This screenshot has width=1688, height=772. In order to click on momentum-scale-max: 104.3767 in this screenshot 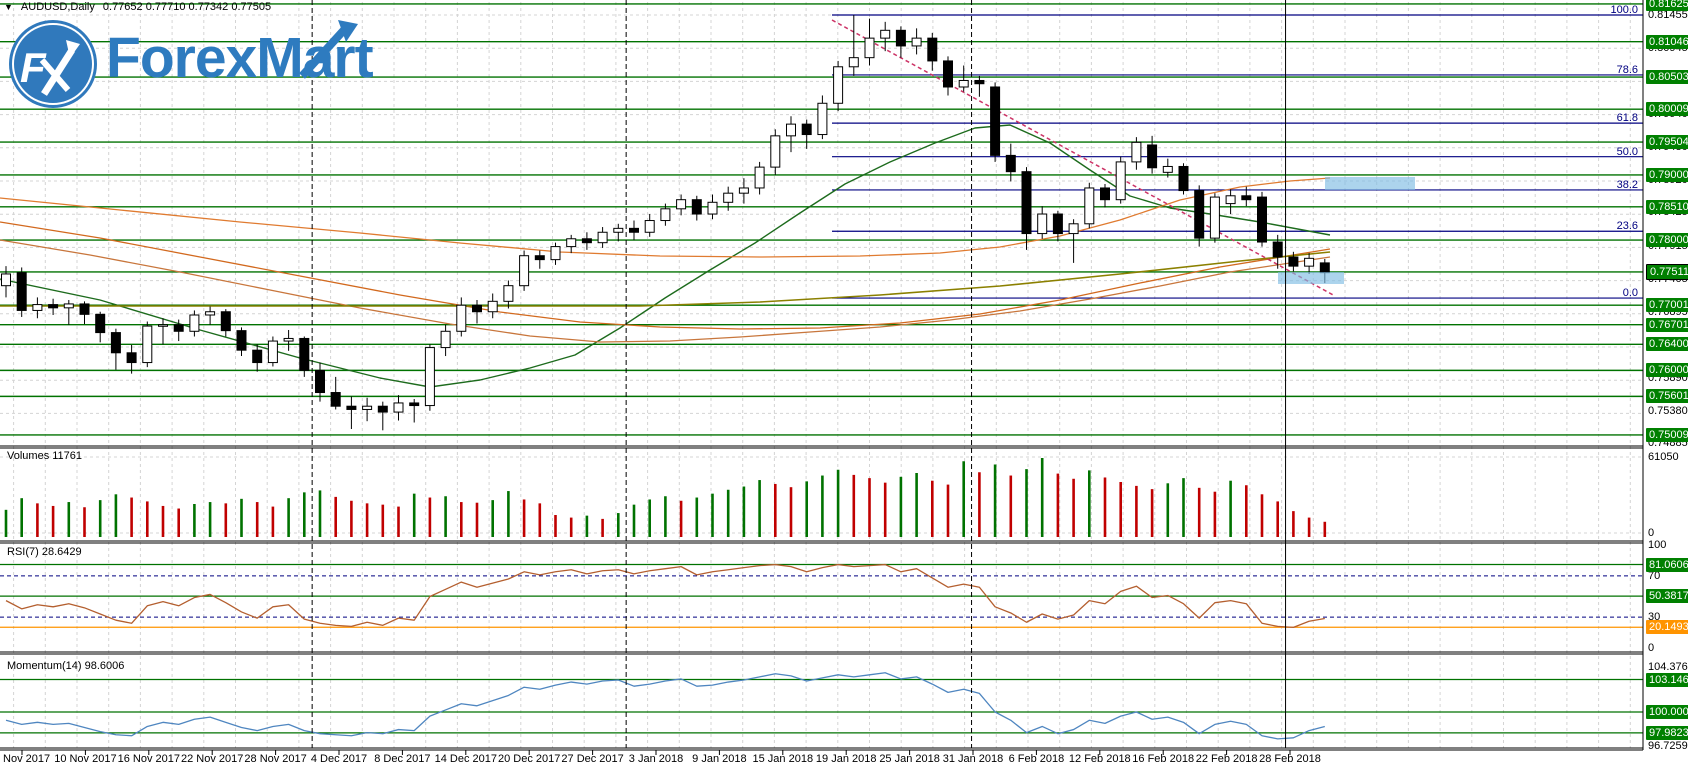, I will do `click(1668, 666)`.